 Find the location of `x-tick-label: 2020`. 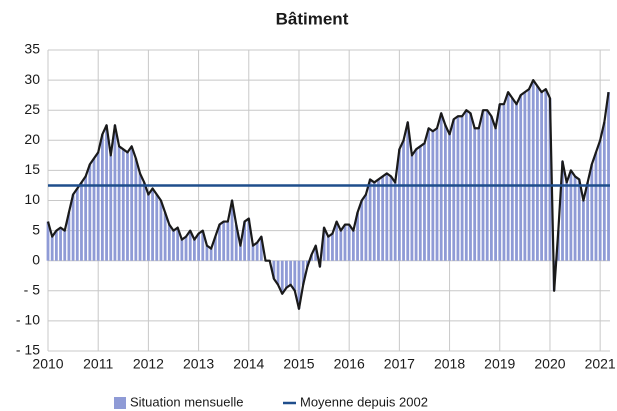

x-tick-label: 2020 is located at coordinates (549, 364).